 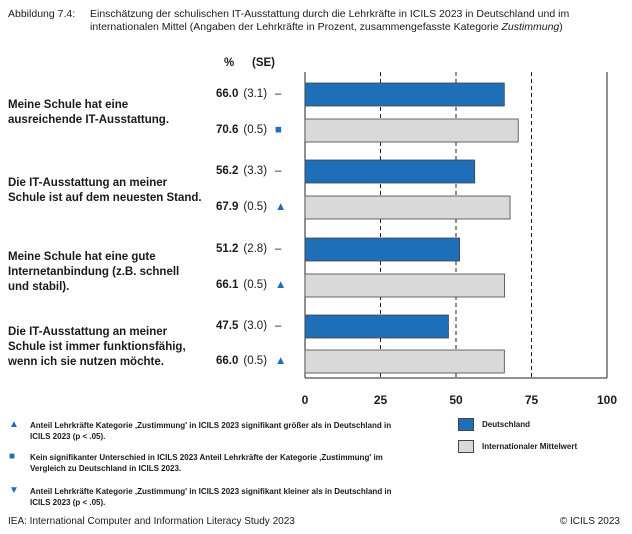 What do you see at coordinates (14, 490) in the screenshot?
I see `down-triangle-icon: ▼` at bounding box center [14, 490].